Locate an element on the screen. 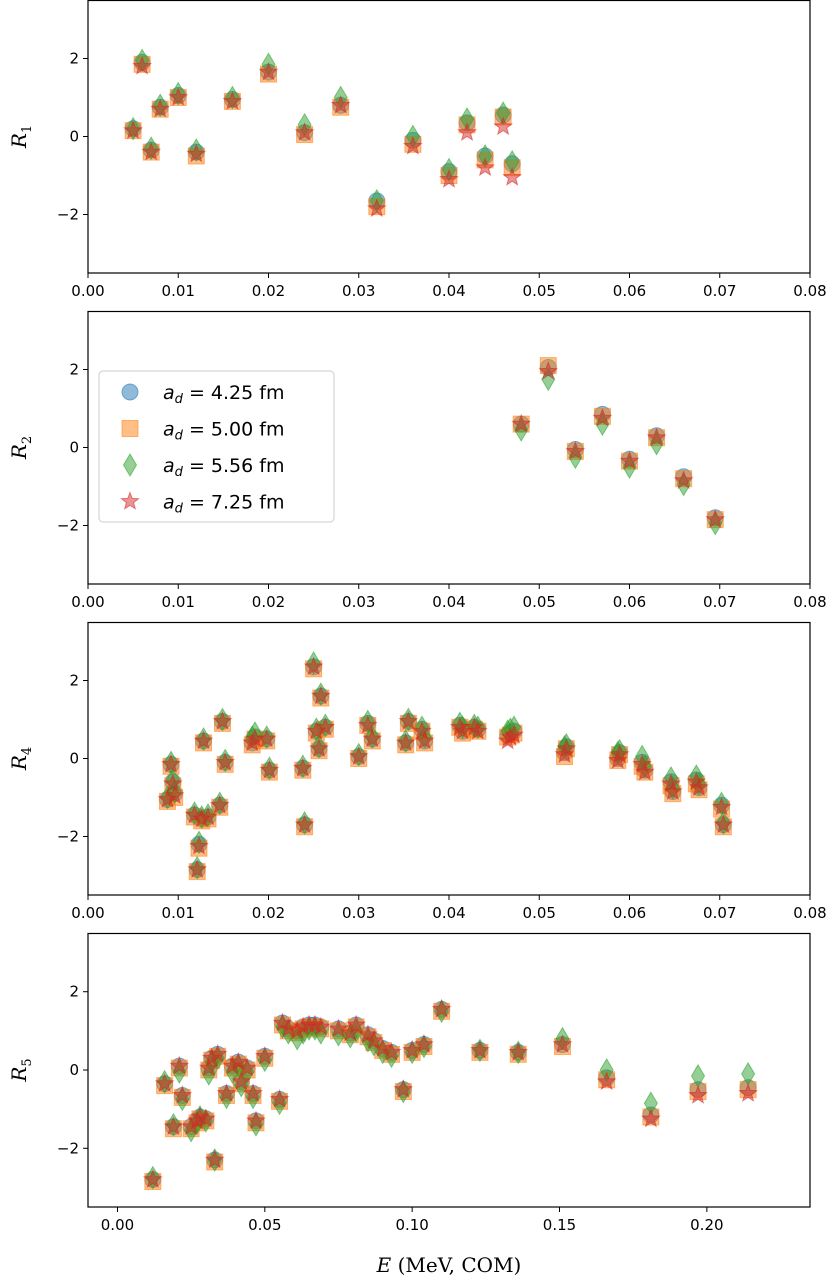  series-a556 is located at coordinates (618, 451).